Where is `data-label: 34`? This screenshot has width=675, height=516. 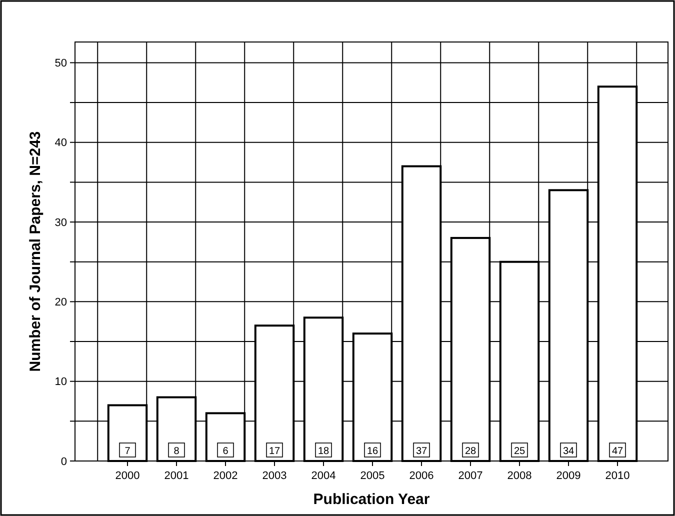 data-label: 34 is located at coordinates (568, 451).